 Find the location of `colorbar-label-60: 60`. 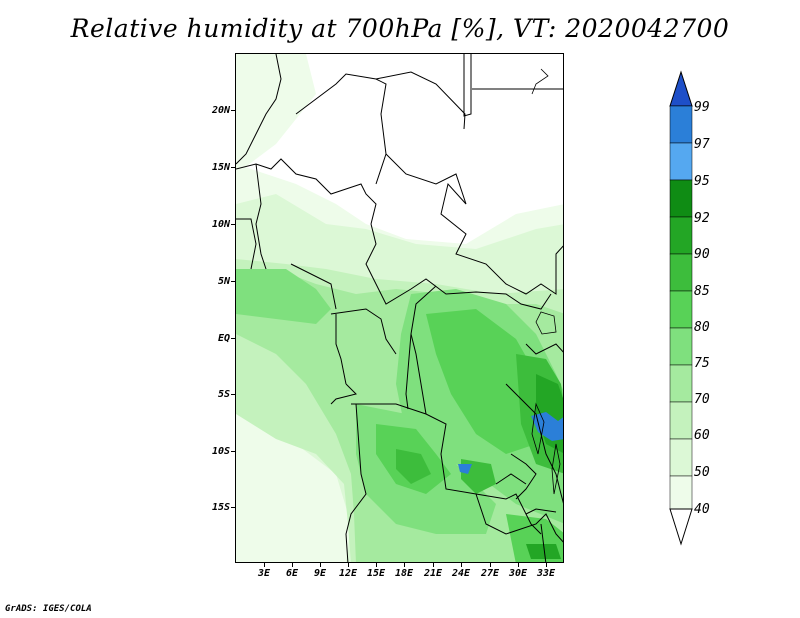

colorbar-label-60: 60 is located at coordinates (702, 435).